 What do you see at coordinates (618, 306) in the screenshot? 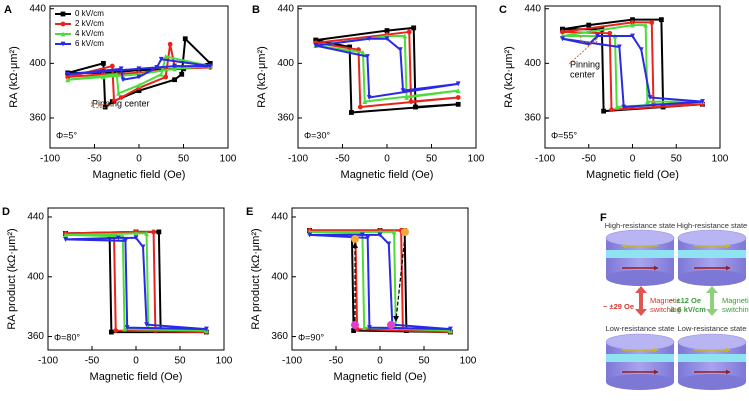
I see `field-label: ~ ±29 Oe` at bounding box center [618, 306].